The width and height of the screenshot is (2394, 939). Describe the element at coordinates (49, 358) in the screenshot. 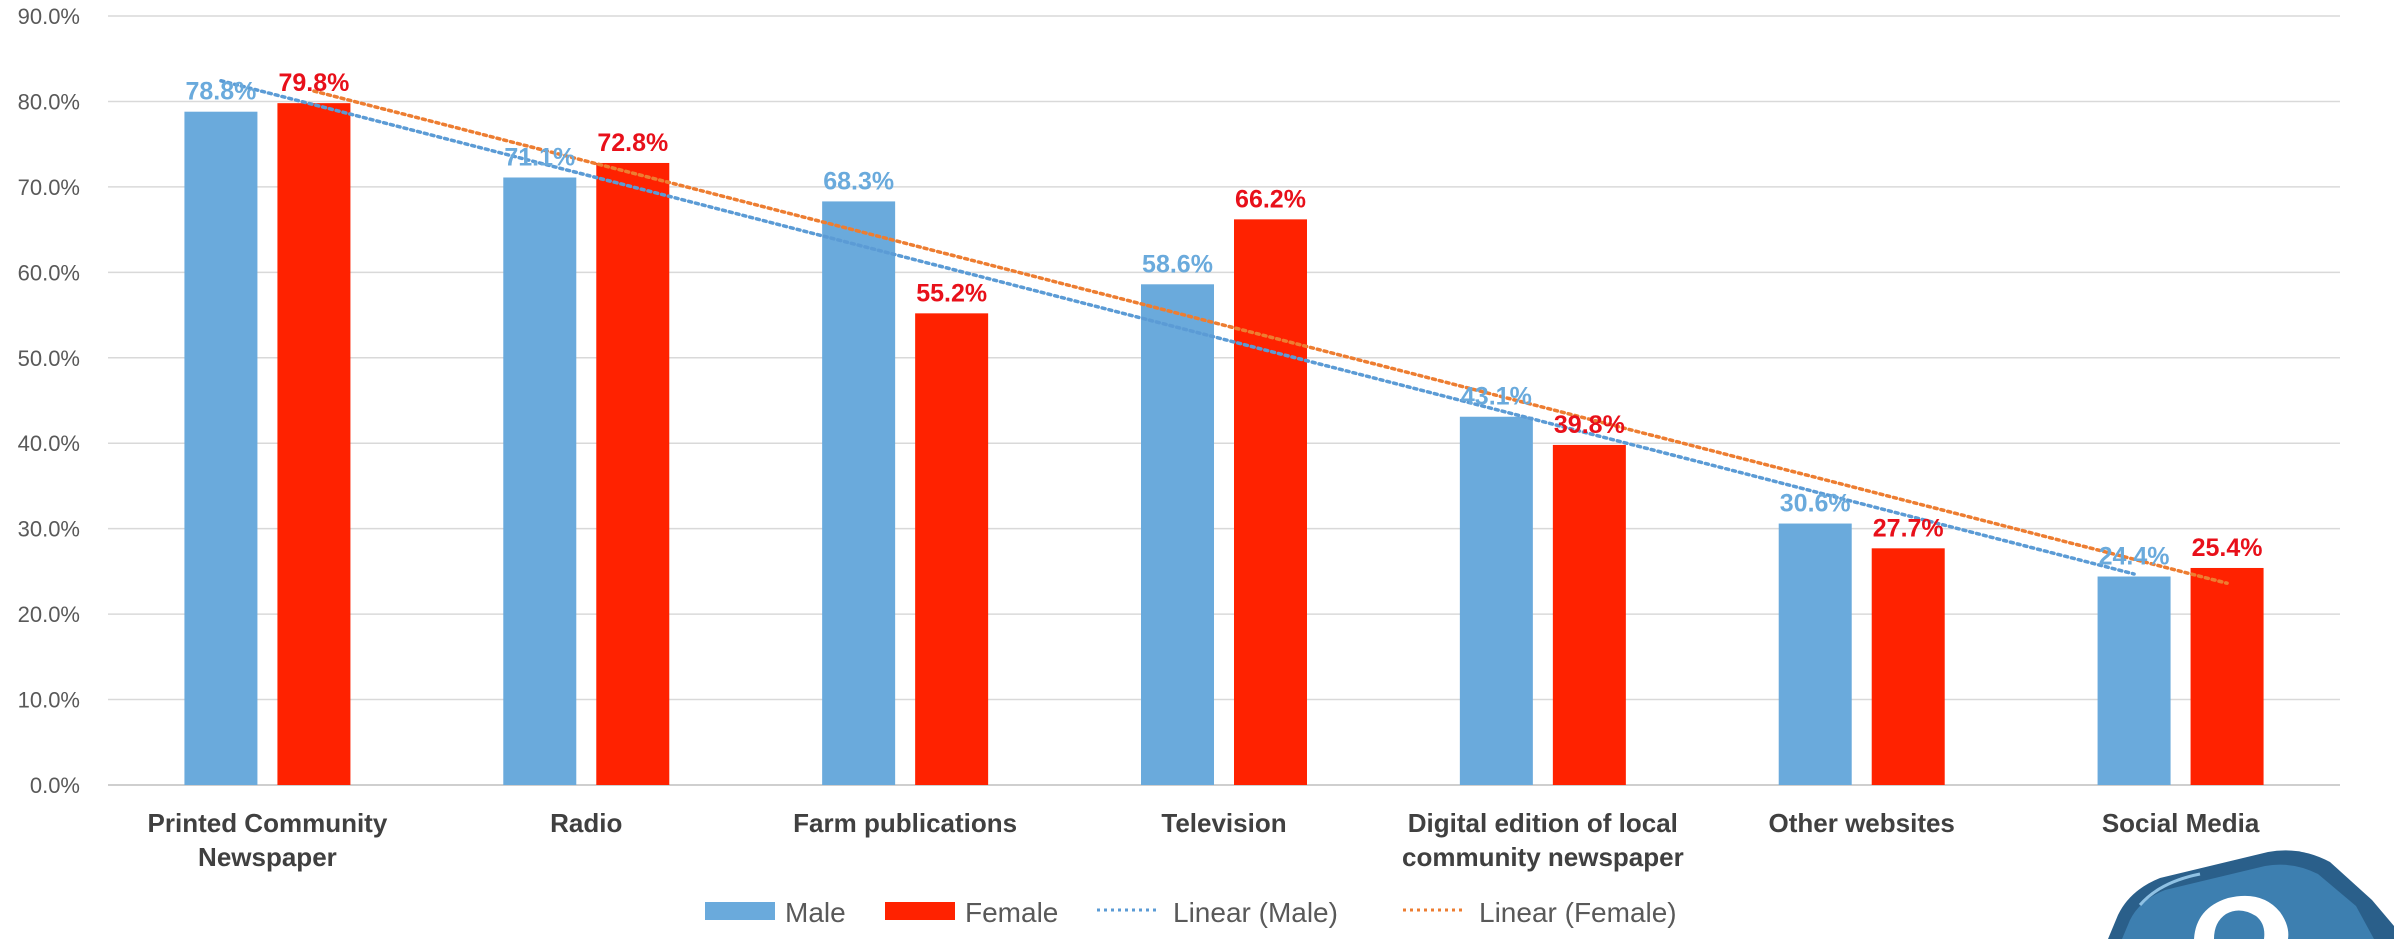

I see `y-tick-label: 50.0%` at that location.